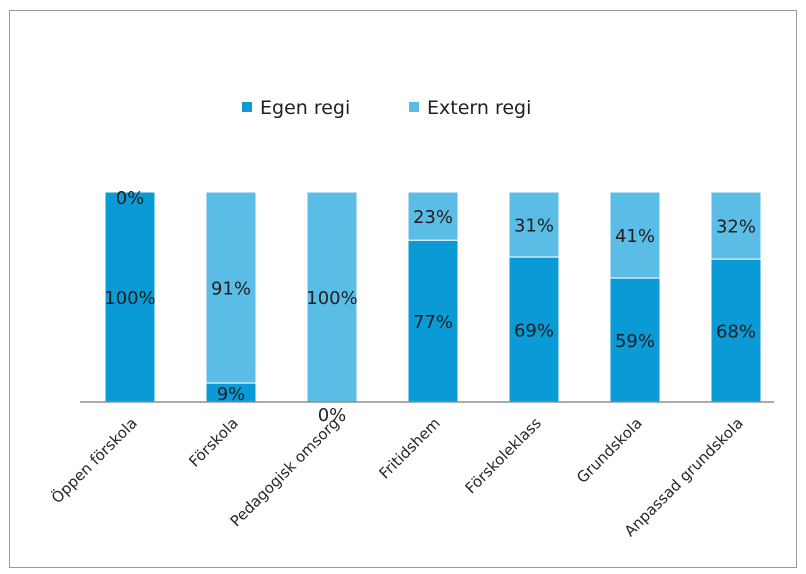 This screenshot has height=574, width=806. What do you see at coordinates (130, 198) in the screenshot?
I see `data-label-extern-regi-cat-1: 0%` at bounding box center [130, 198].